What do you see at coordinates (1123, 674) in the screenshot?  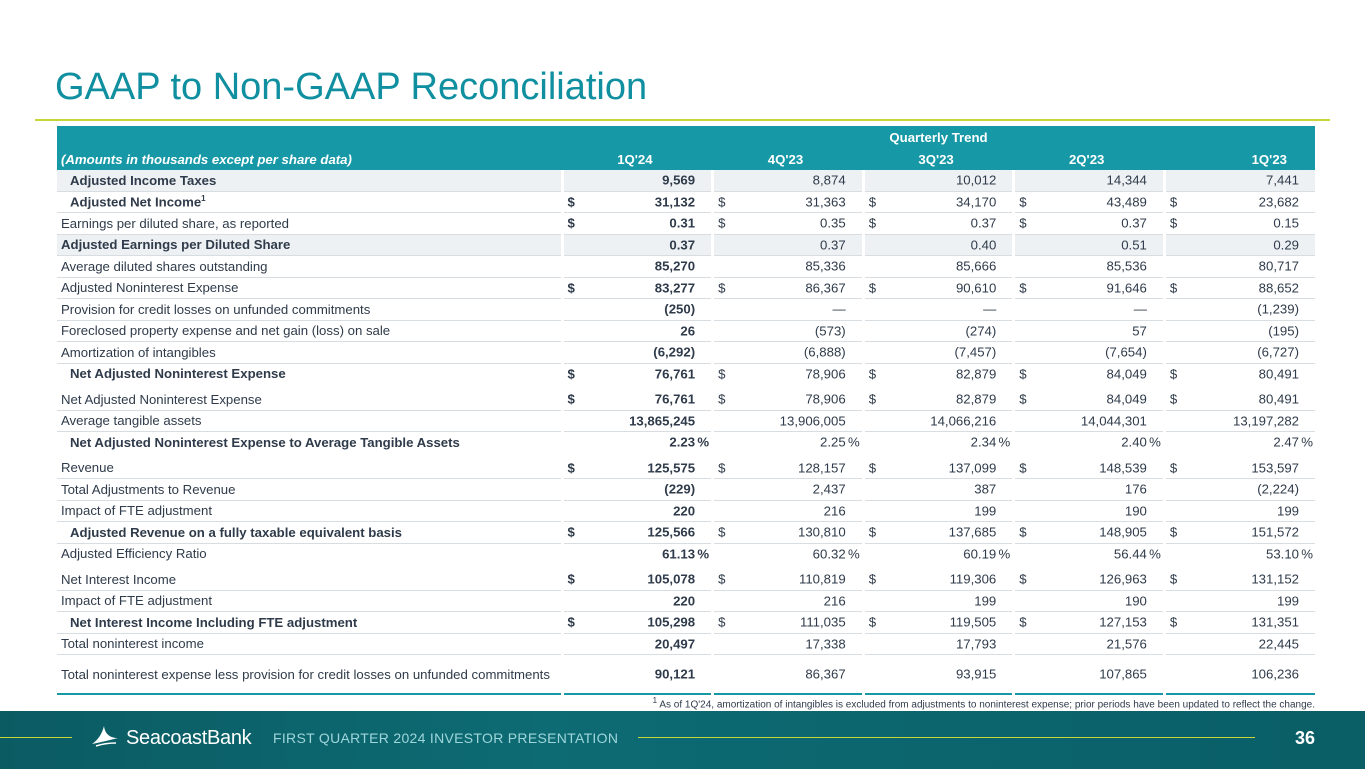 I see `value-text: 107,865` at bounding box center [1123, 674].